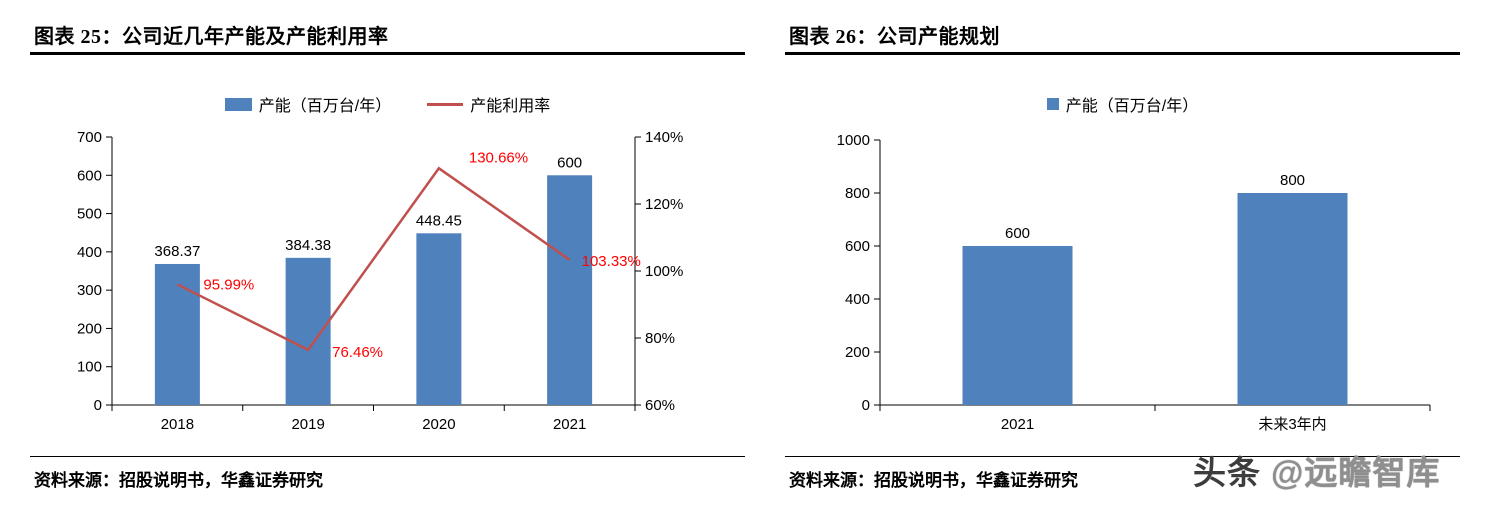 This screenshot has width=1501, height=508. I want to click on bar-value-label: 368.37, so click(177, 251).